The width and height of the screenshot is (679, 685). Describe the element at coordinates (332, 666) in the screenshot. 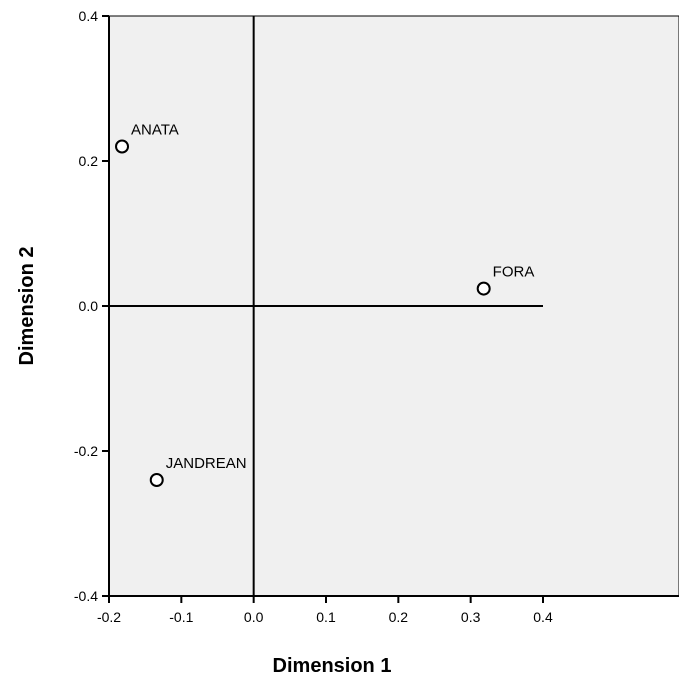

I see `x-axis-title: Dimension 1` at that location.